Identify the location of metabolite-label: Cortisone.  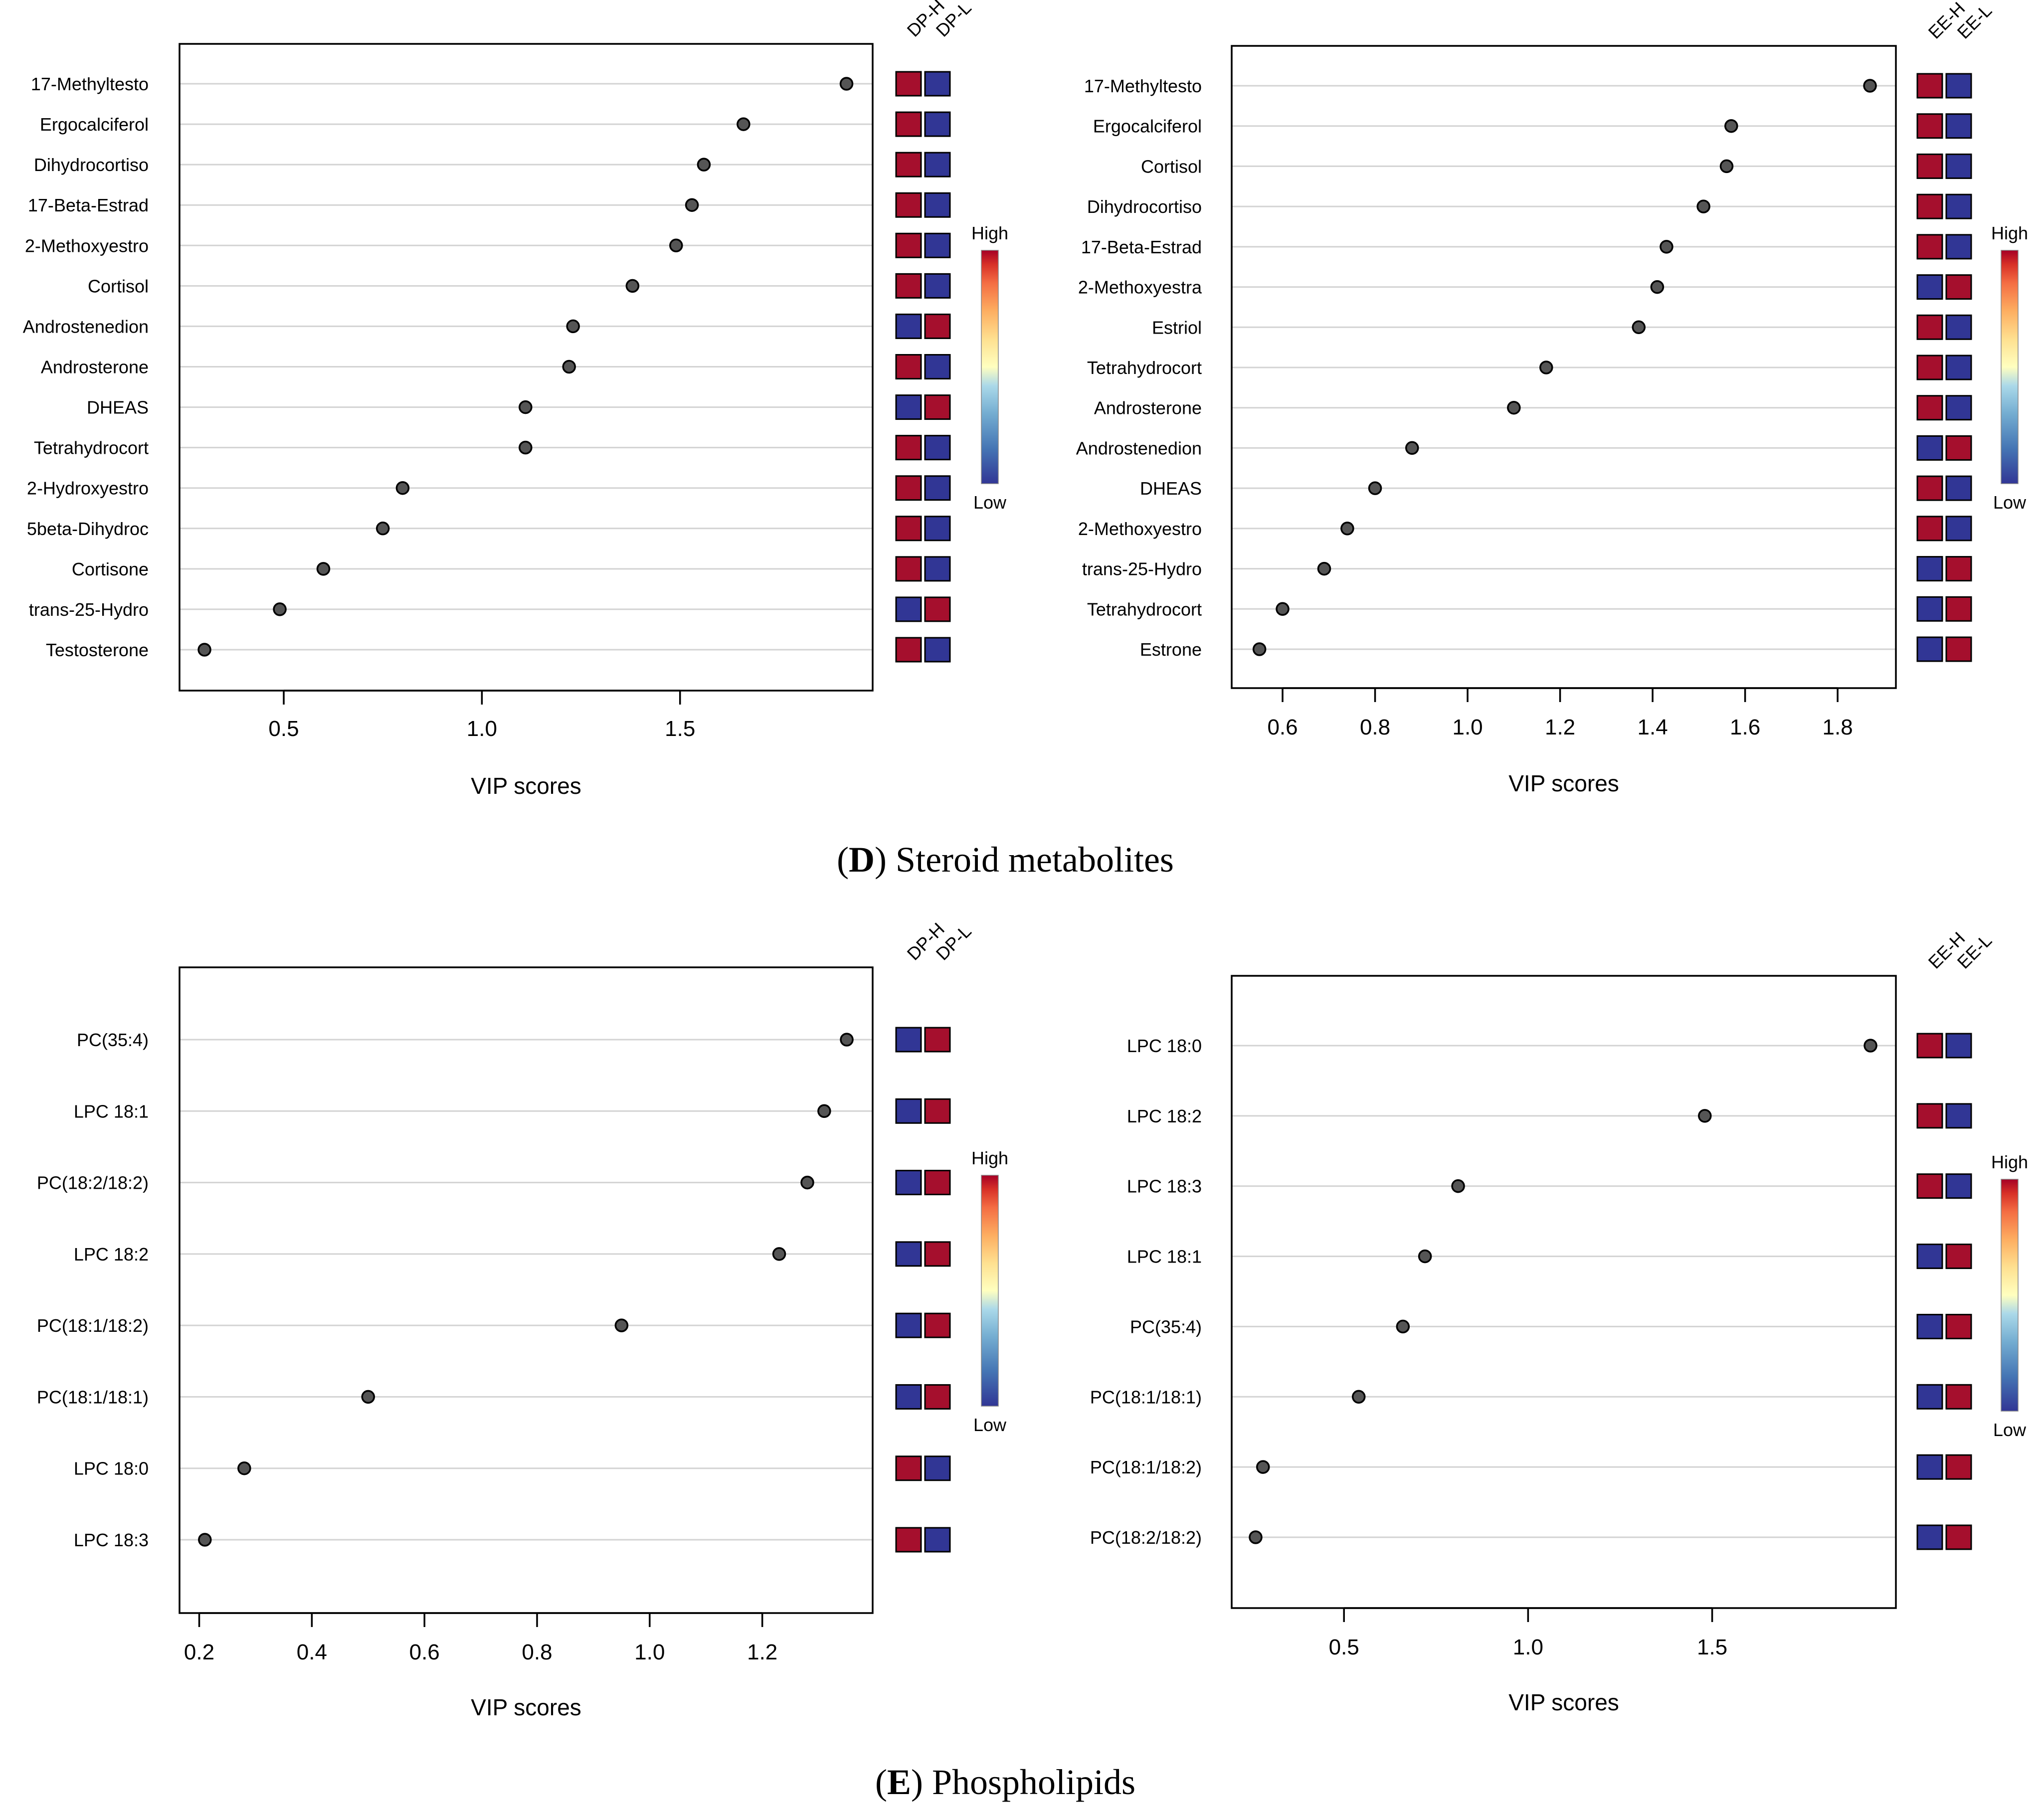
(110, 569).